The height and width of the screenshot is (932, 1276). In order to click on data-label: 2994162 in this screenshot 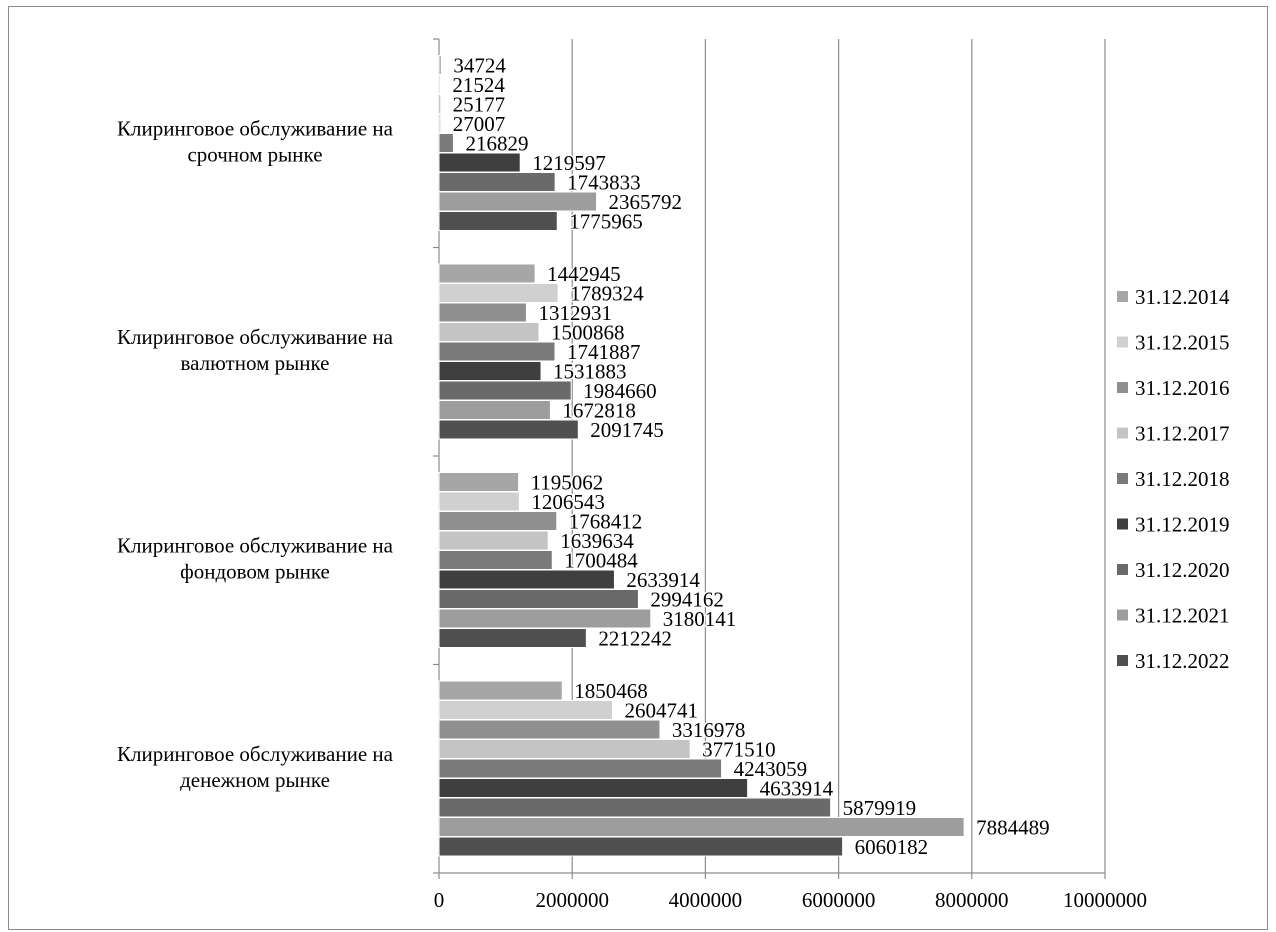, I will do `click(687, 600)`.